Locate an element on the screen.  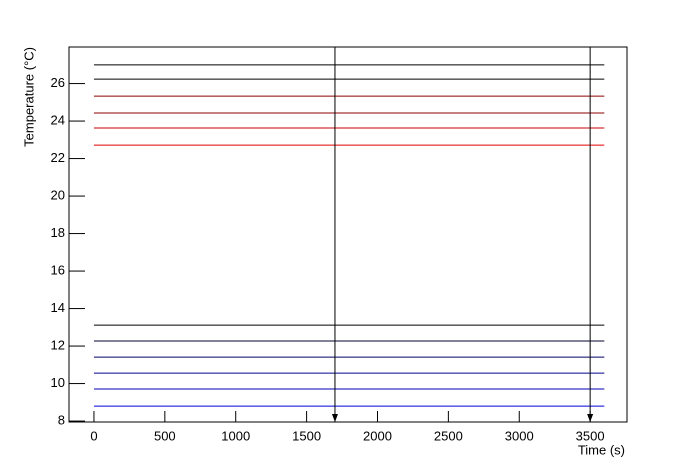
y-tick-label: 14 is located at coordinates (58, 307).